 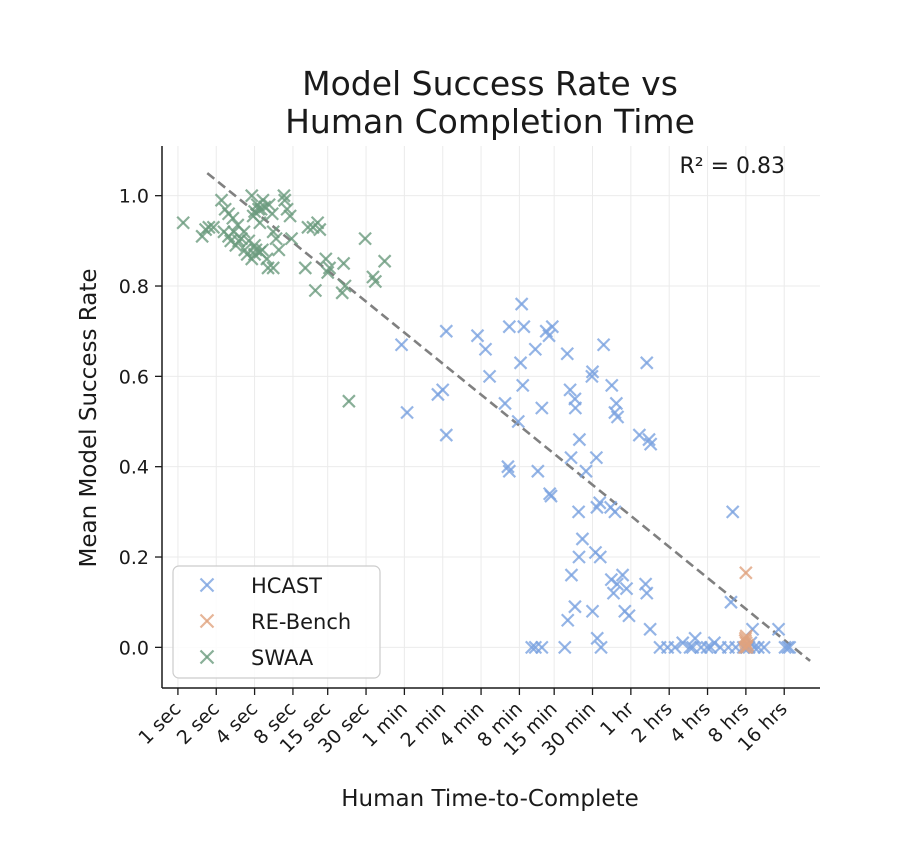 I want to click on legend-box, so click(x=276, y=622).